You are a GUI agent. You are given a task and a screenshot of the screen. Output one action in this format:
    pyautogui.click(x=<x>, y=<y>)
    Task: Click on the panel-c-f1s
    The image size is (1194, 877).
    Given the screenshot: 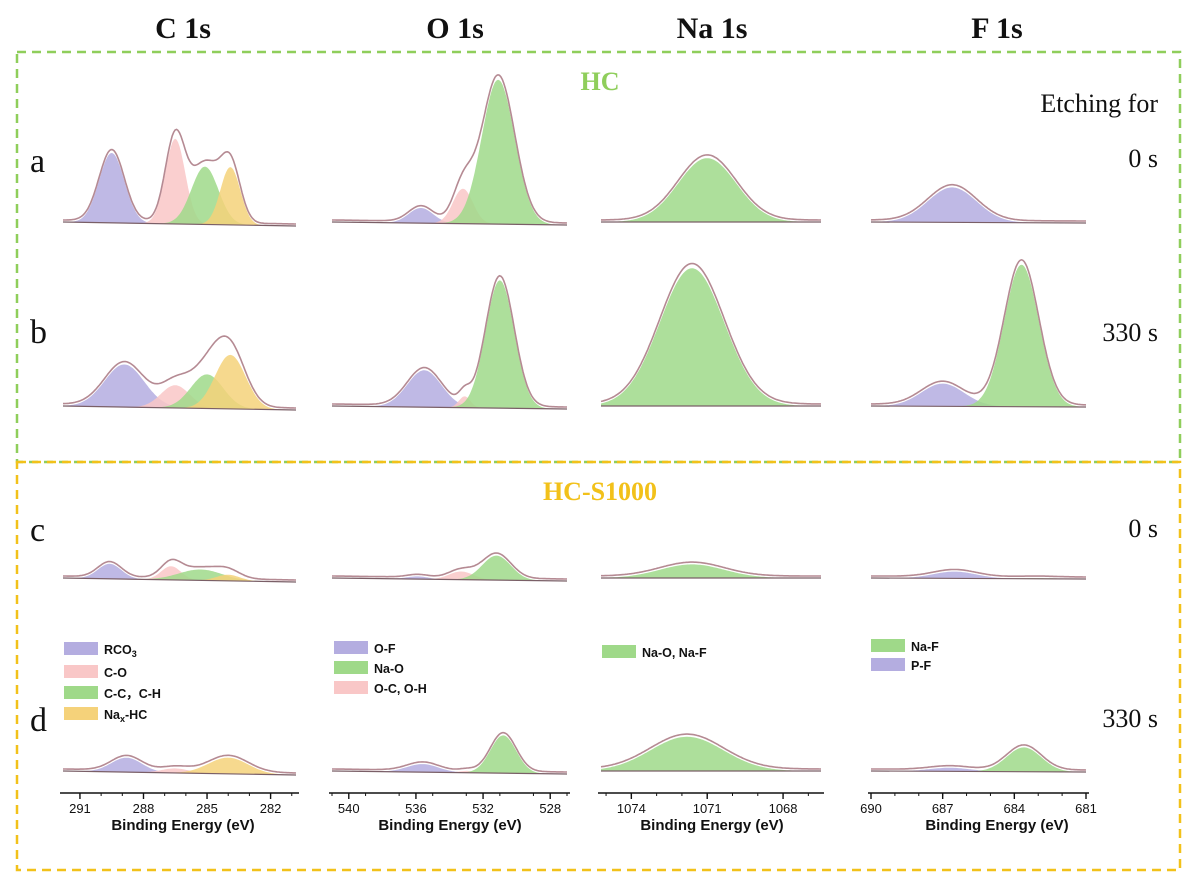 What is the action you would take?
    pyautogui.click(x=978, y=574)
    